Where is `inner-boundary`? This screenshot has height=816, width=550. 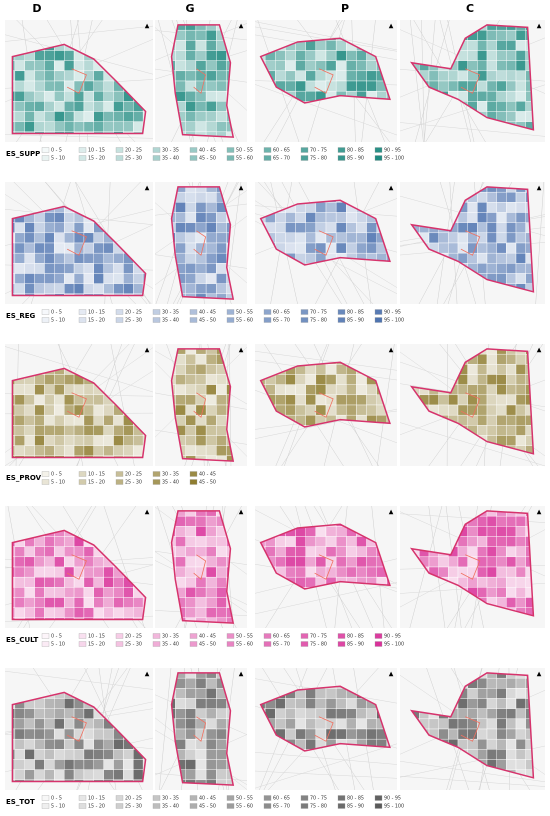 inner-boundary is located at coordinates (76, 405).